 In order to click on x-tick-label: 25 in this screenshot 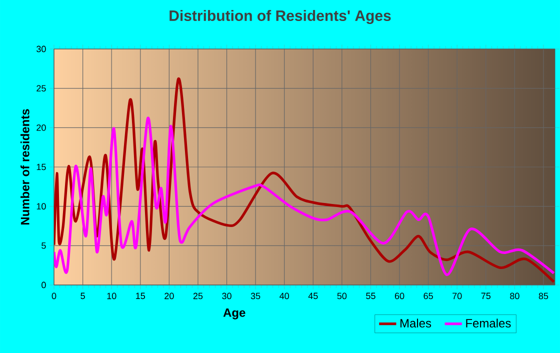, I will do `click(198, 296)`.